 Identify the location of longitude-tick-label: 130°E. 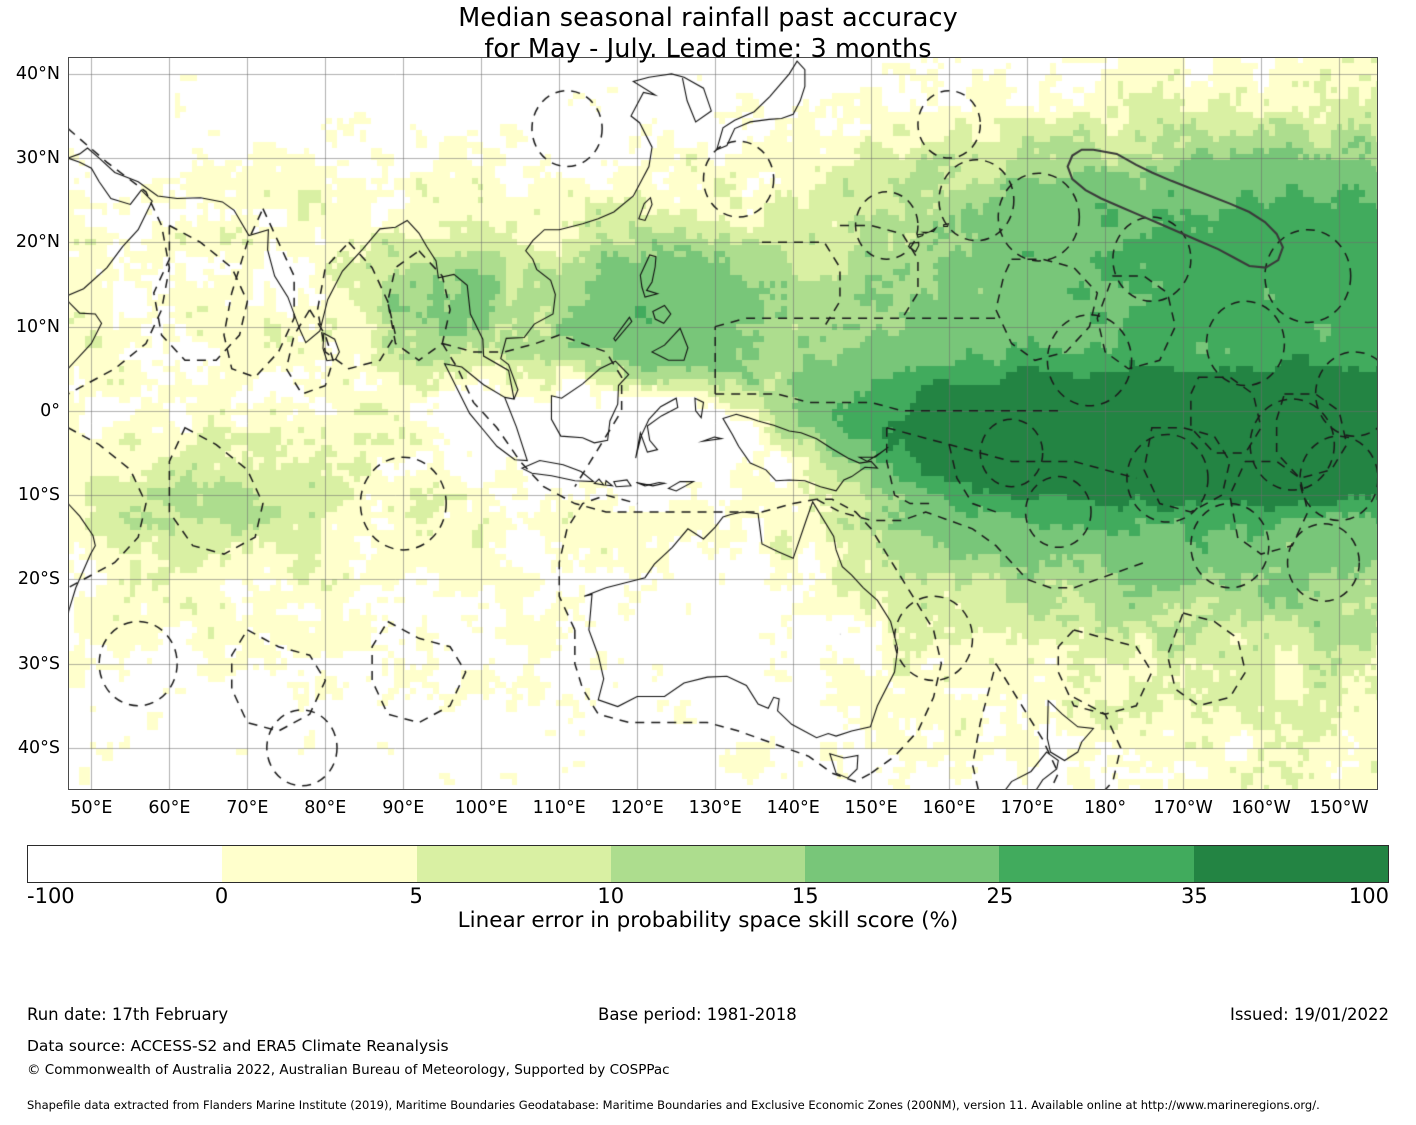
(715, 808).